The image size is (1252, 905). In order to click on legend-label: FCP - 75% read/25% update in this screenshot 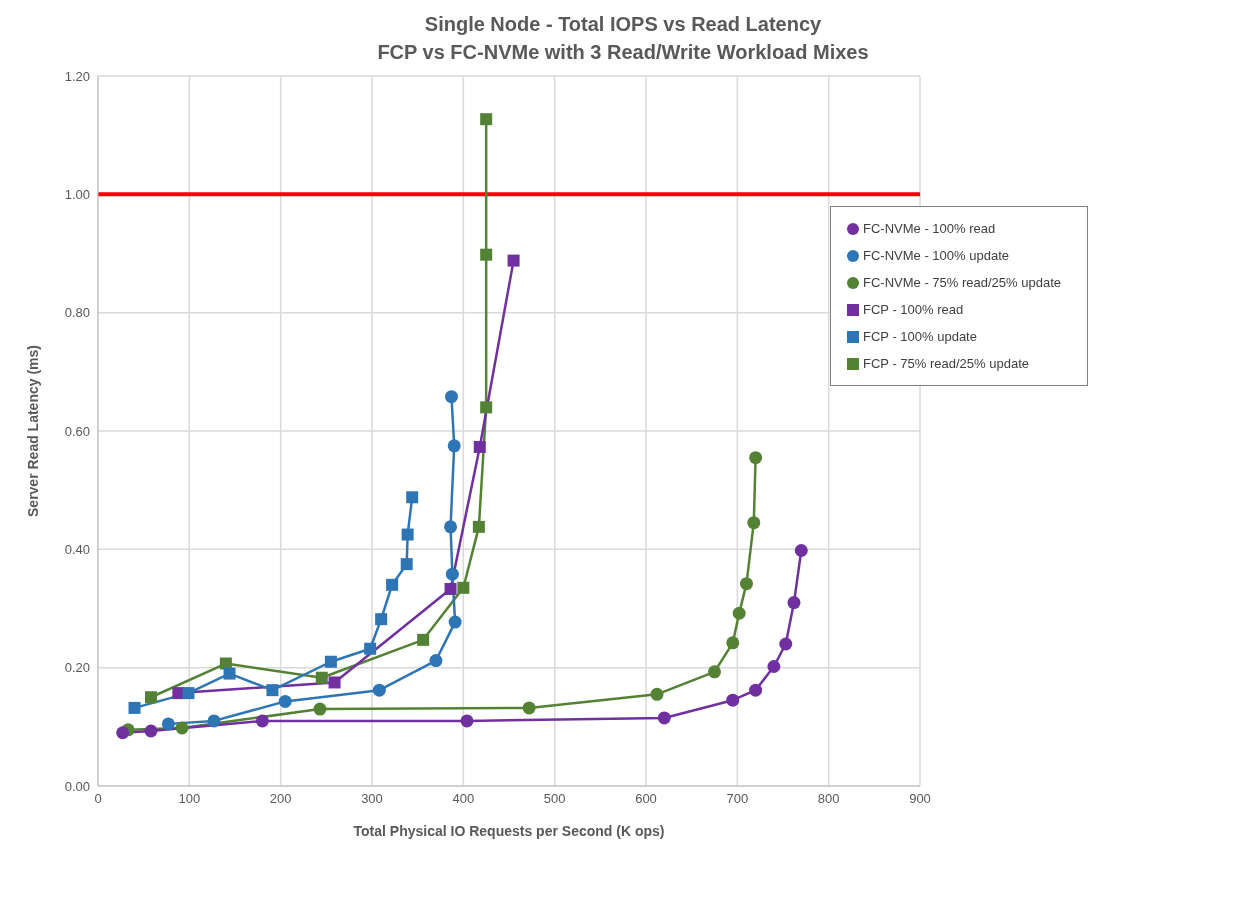, I will do `click(946, 363)`.